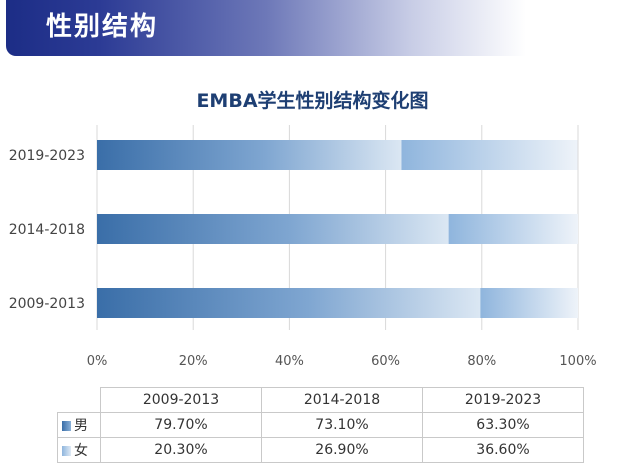 This screenshot has height=472, width=625. What do you see at coordinates (66, 426) in the screenshot?
I see `male-legend-swatch` at bounding box center [66, 426].